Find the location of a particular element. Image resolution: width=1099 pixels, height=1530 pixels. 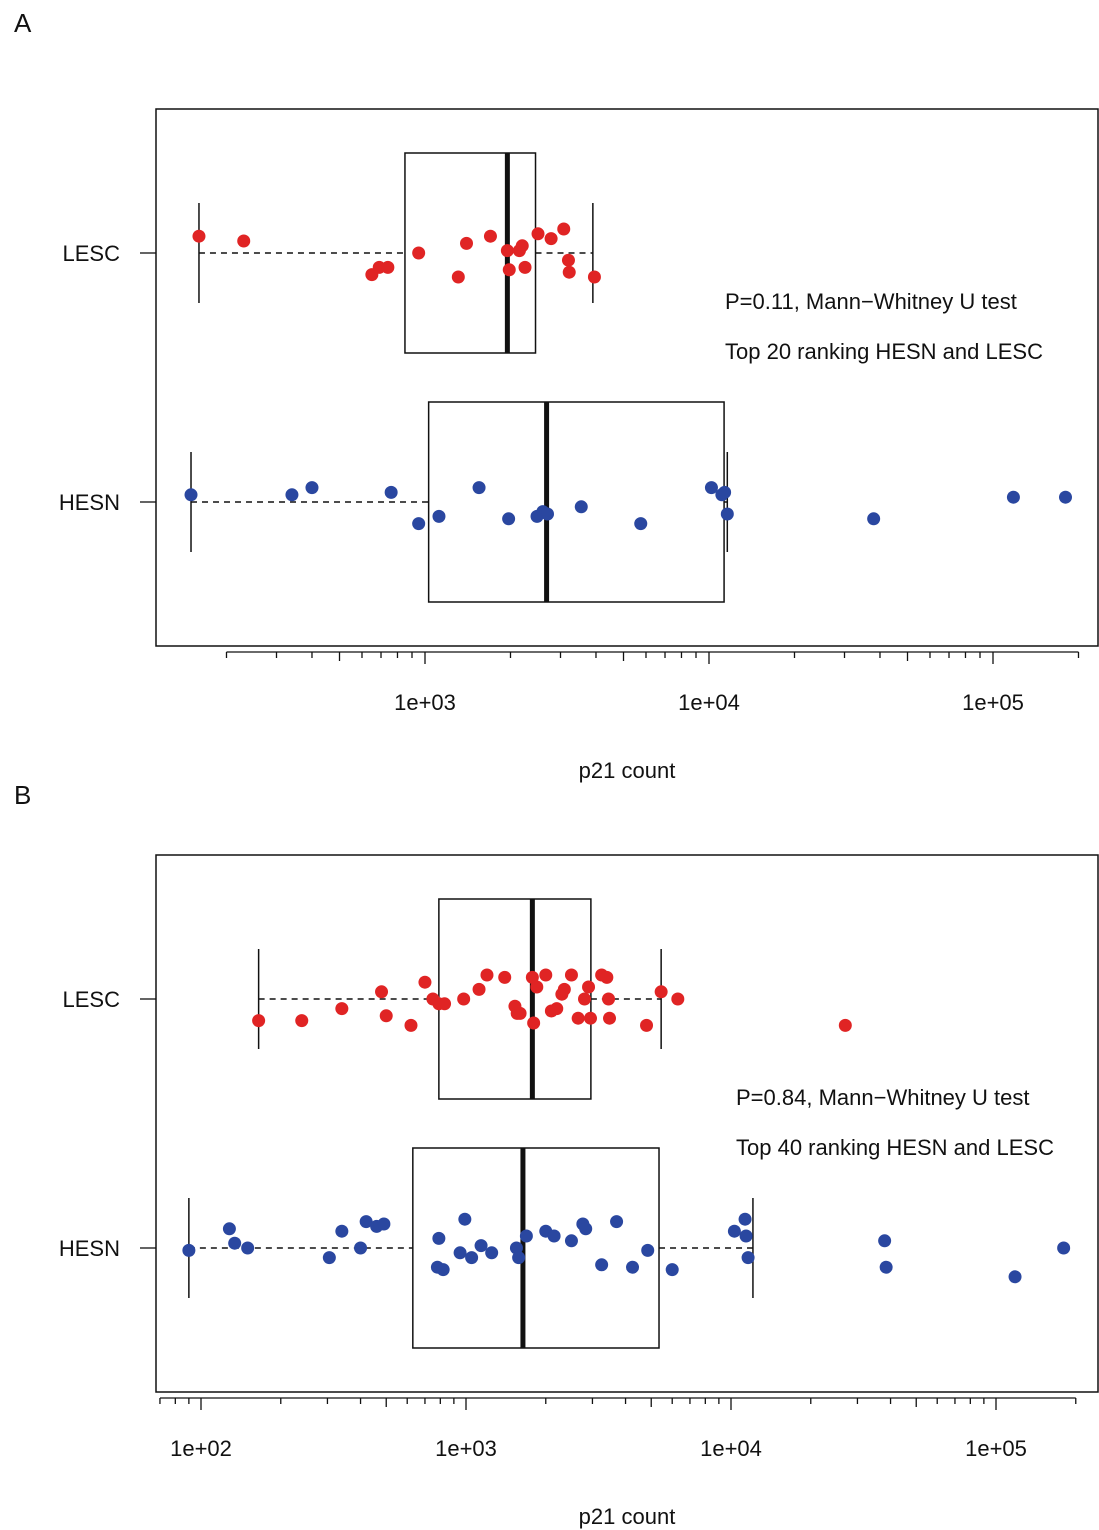

y-tick-label: LESC is located at coordinates (92, 999).